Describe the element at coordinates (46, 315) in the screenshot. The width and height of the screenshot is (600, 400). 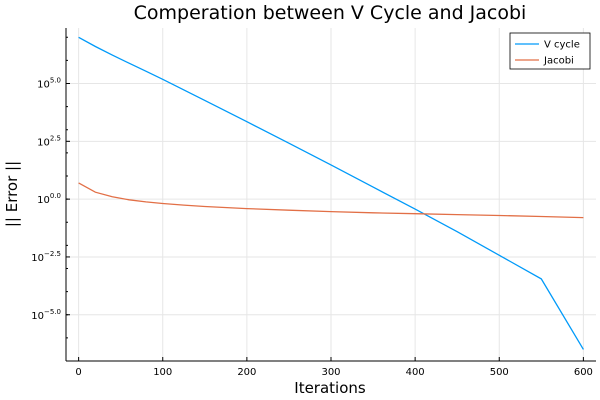
I see `y-tick-label: 10−5.0` at that location.